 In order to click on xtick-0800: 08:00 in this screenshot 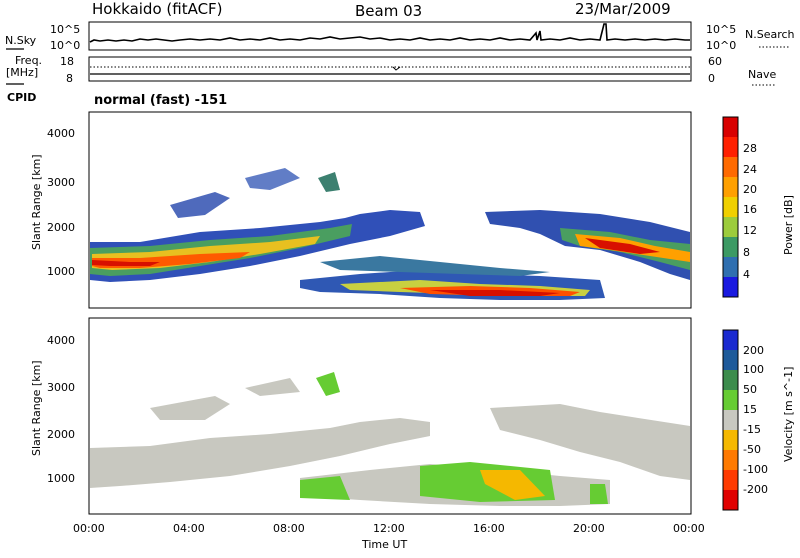, I will do `click(289, 528)`.